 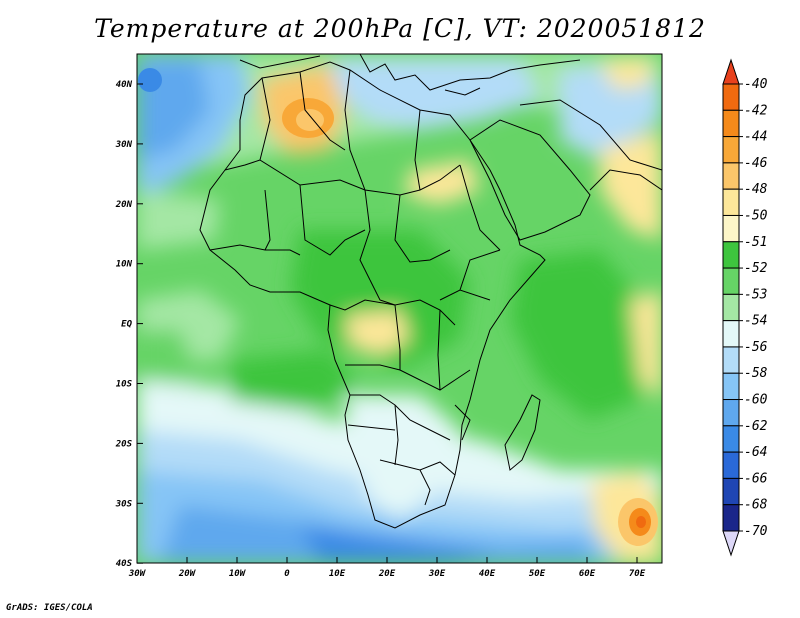 I want to click on lat-tick-label: 20N, so click(x=124, y=205).